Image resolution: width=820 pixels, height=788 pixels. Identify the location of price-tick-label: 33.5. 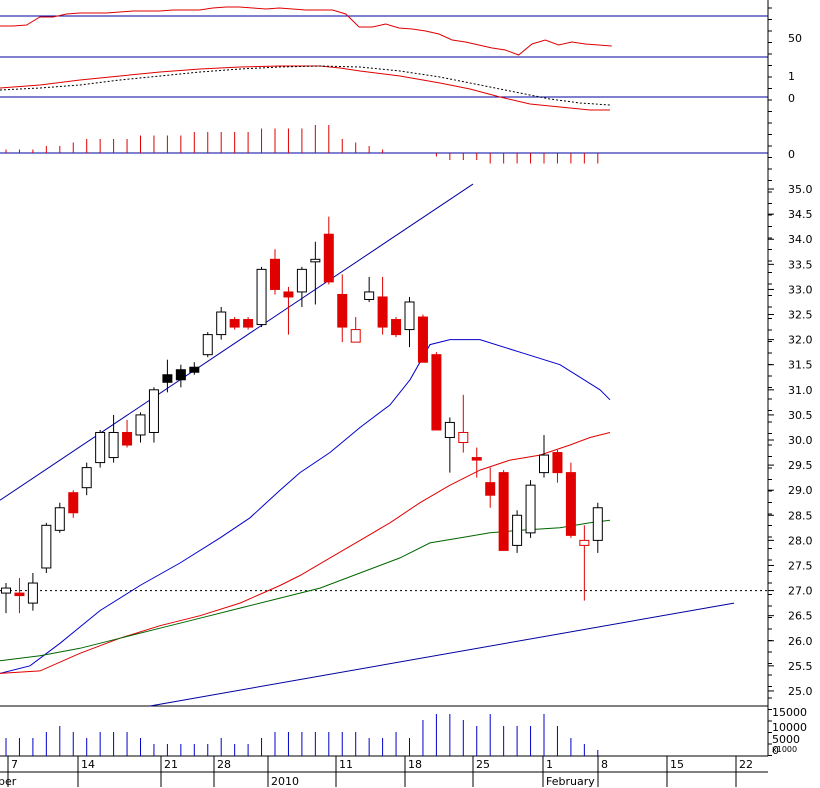
(800, 264).